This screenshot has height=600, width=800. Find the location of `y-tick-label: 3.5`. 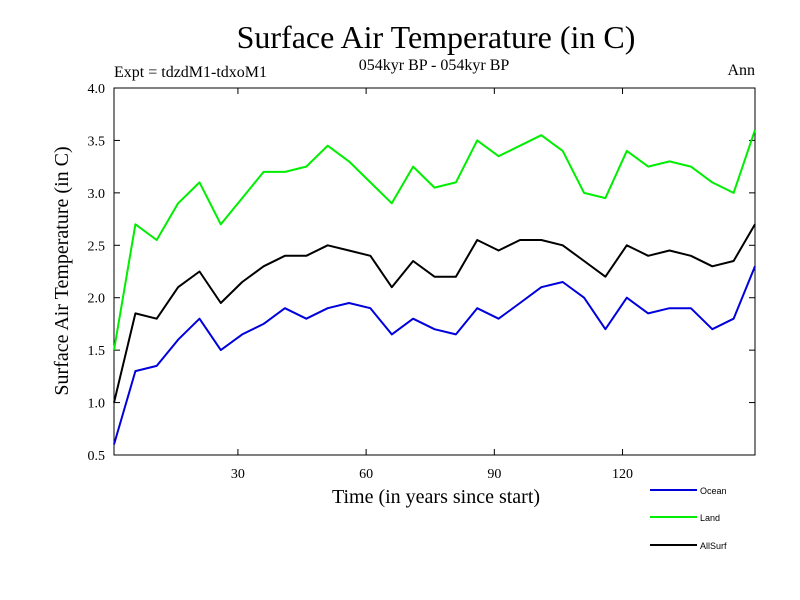

y-tick-label: 3.5 is located at coordinates (97, 141).